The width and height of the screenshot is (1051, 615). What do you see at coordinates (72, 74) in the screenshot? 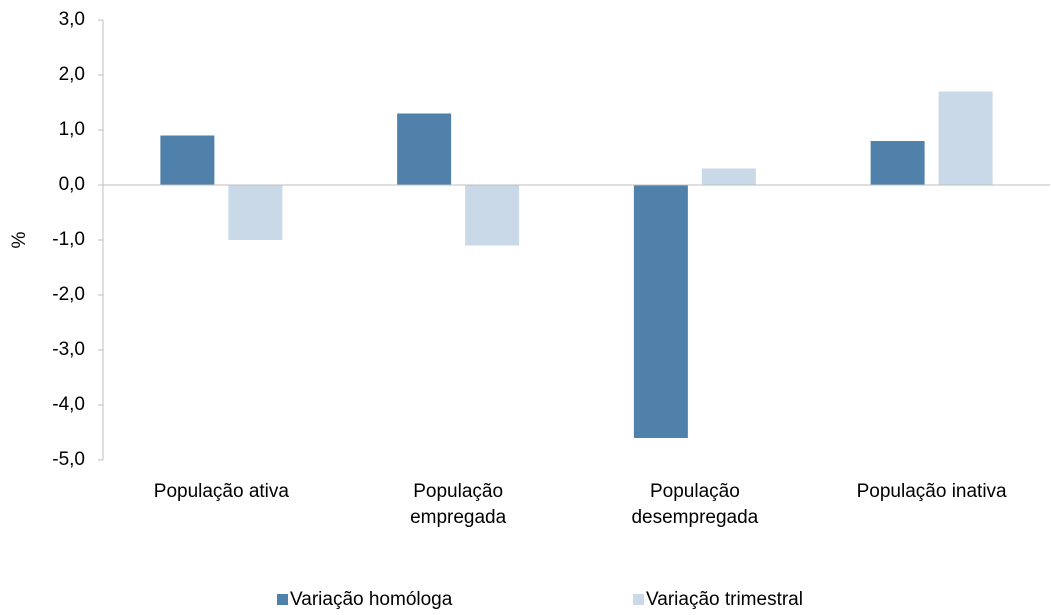
I see `y-tick-label: 2,0` at bounding box center [72, 74].